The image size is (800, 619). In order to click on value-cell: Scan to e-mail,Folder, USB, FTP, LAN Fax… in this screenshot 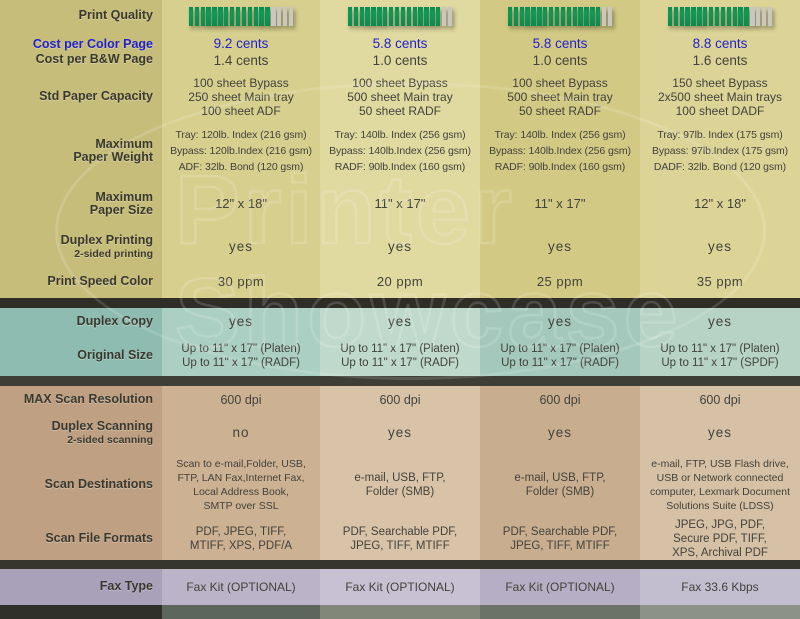, I will do `click(241, 485)`.